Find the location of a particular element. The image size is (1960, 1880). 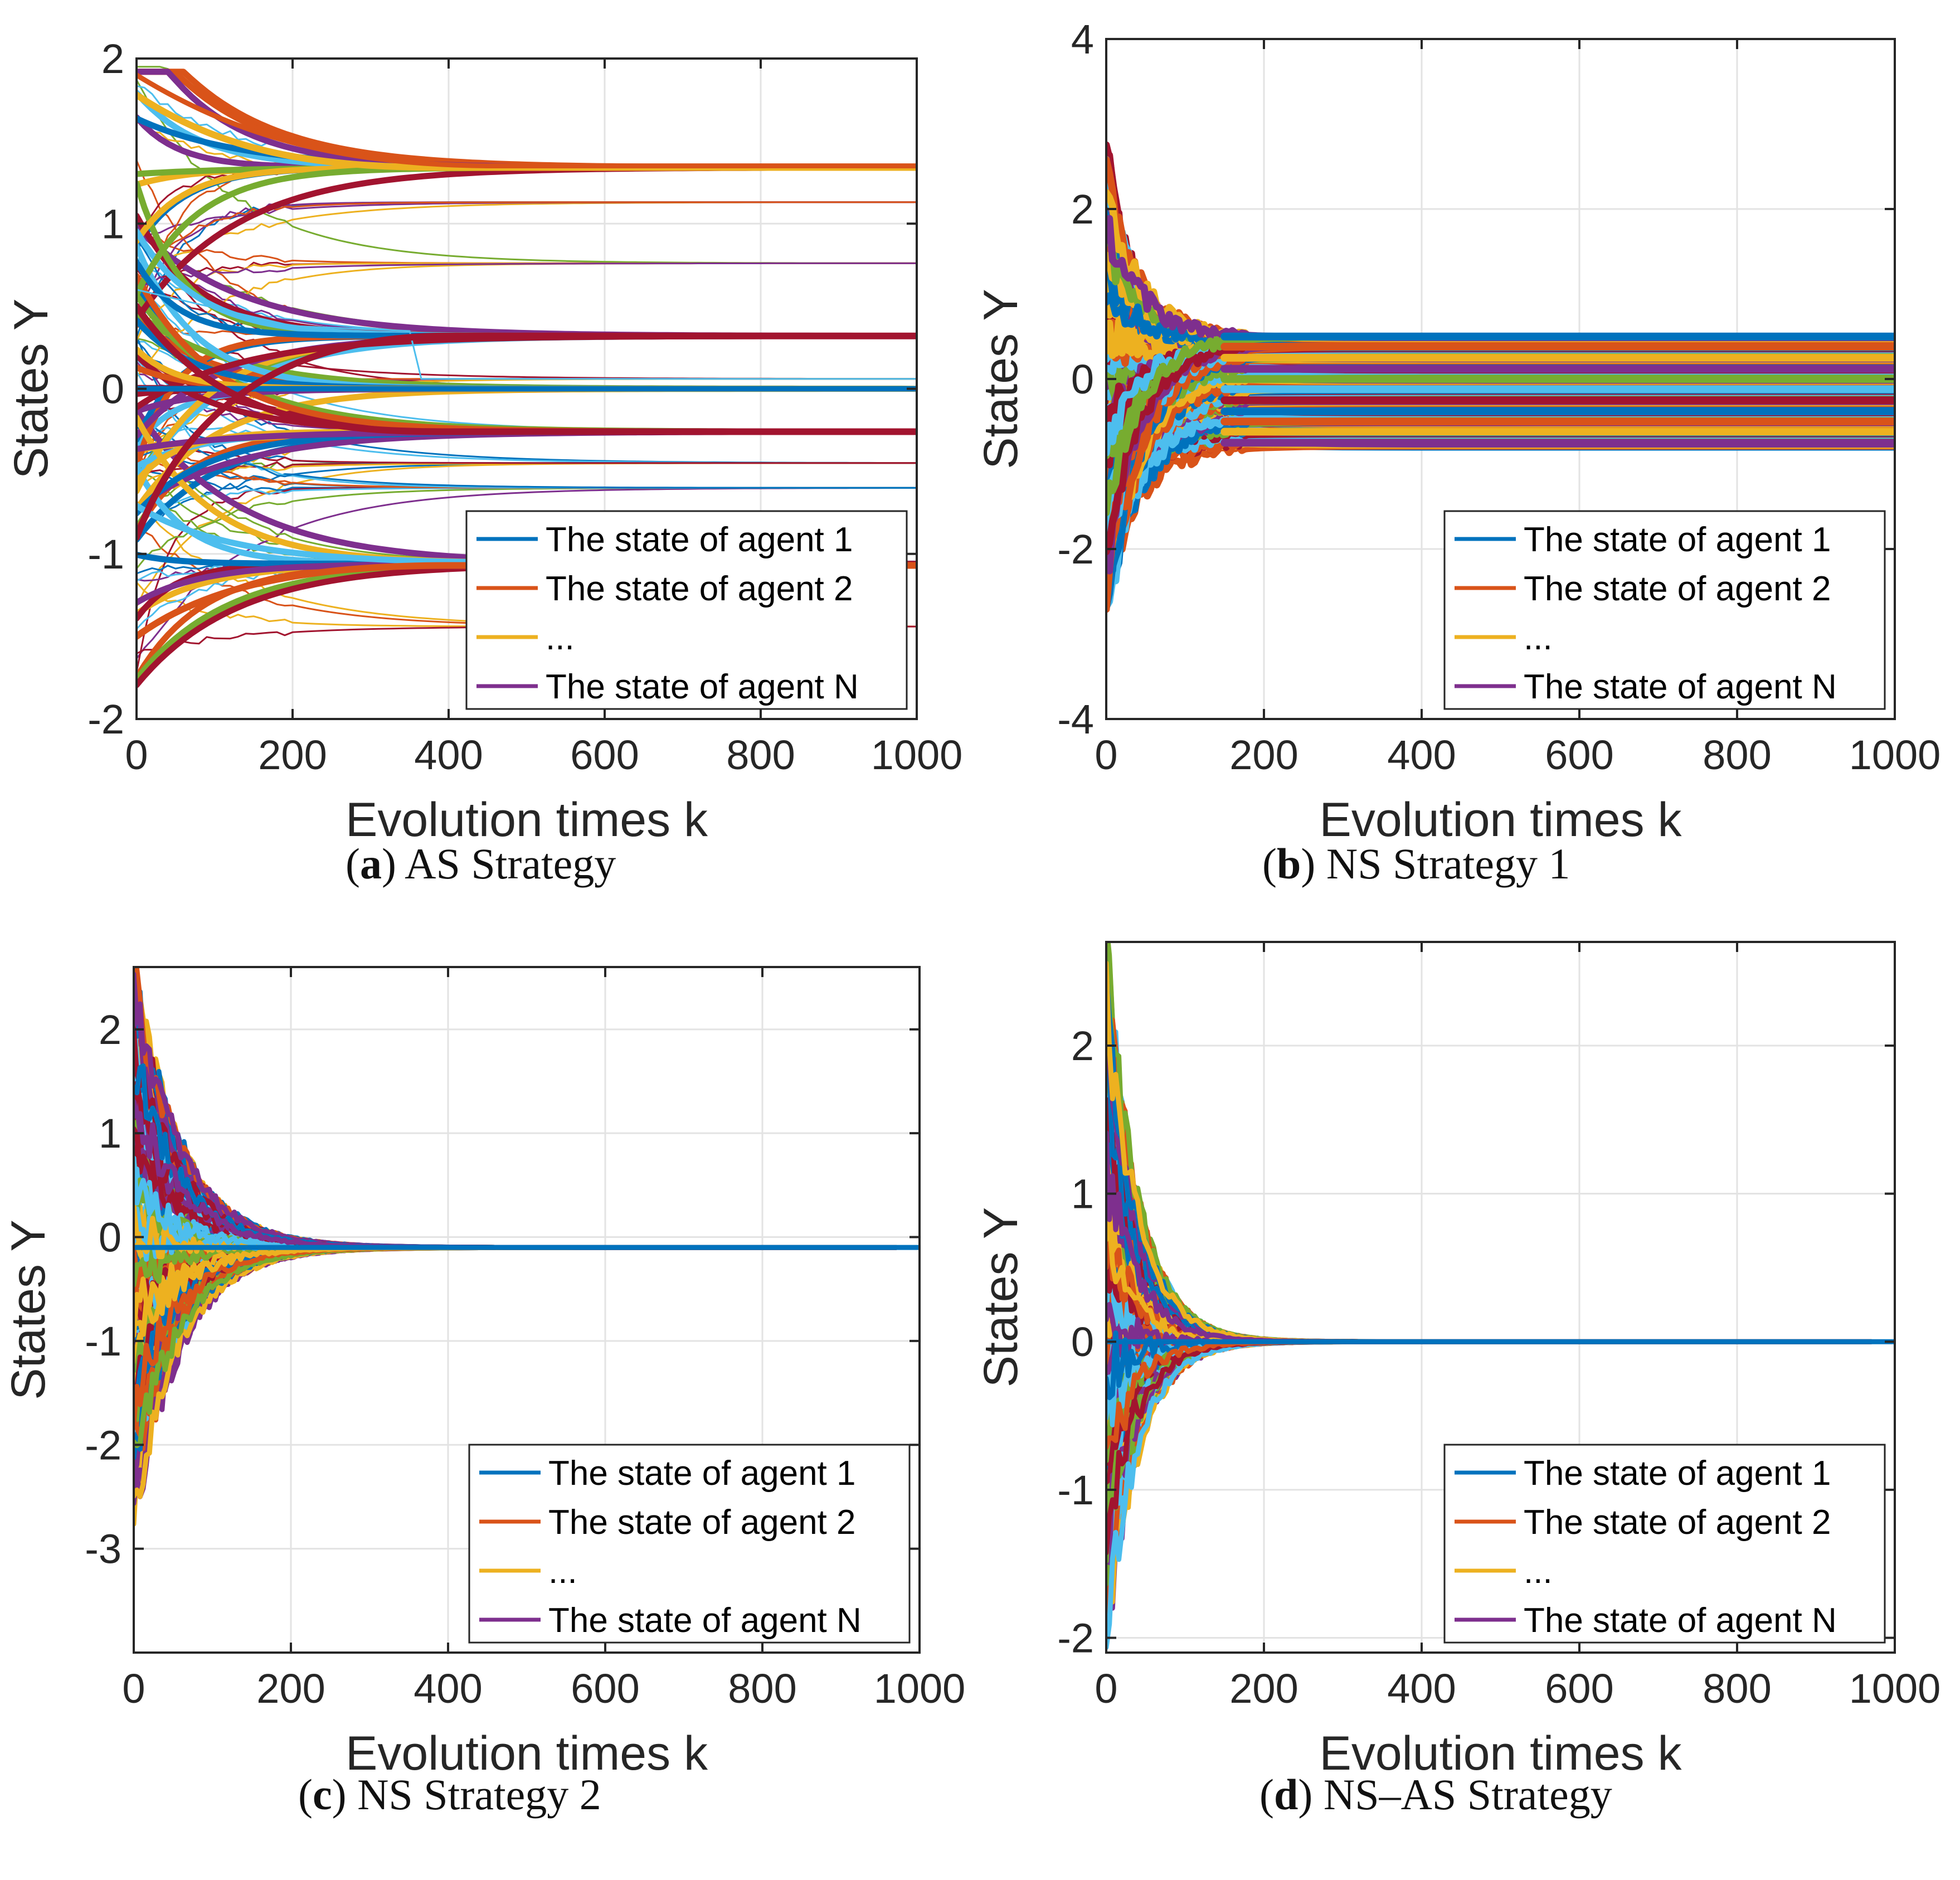

caption-letter-c: c is located at coordinates (322, 1794).